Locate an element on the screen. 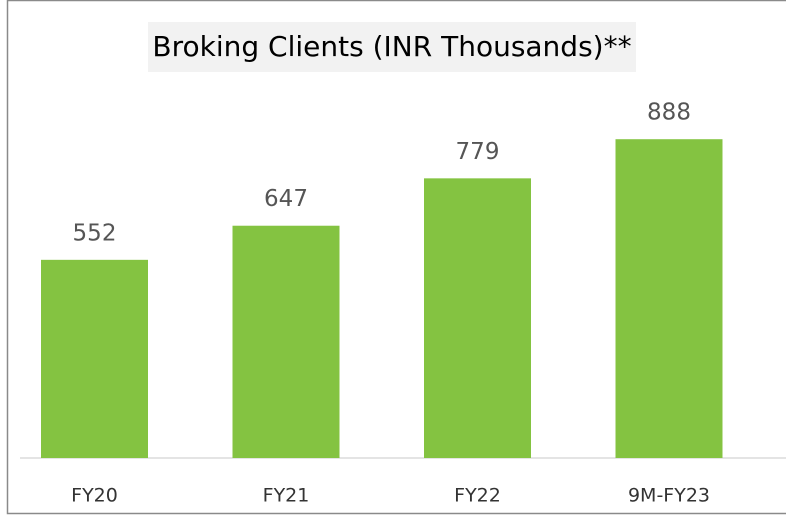 The width and height of the screenshot is (786, 515). title-box is located at coordinates (392, 47).